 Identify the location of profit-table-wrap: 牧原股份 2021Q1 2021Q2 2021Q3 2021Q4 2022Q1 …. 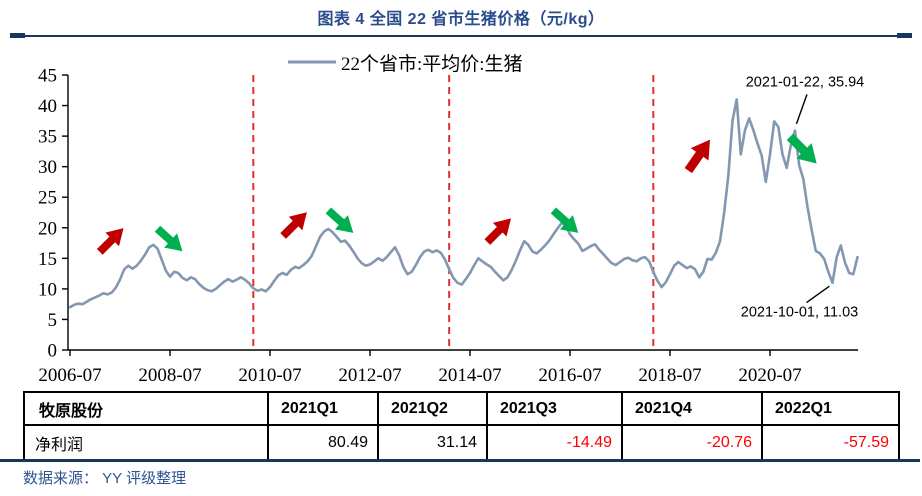
(461, 426).